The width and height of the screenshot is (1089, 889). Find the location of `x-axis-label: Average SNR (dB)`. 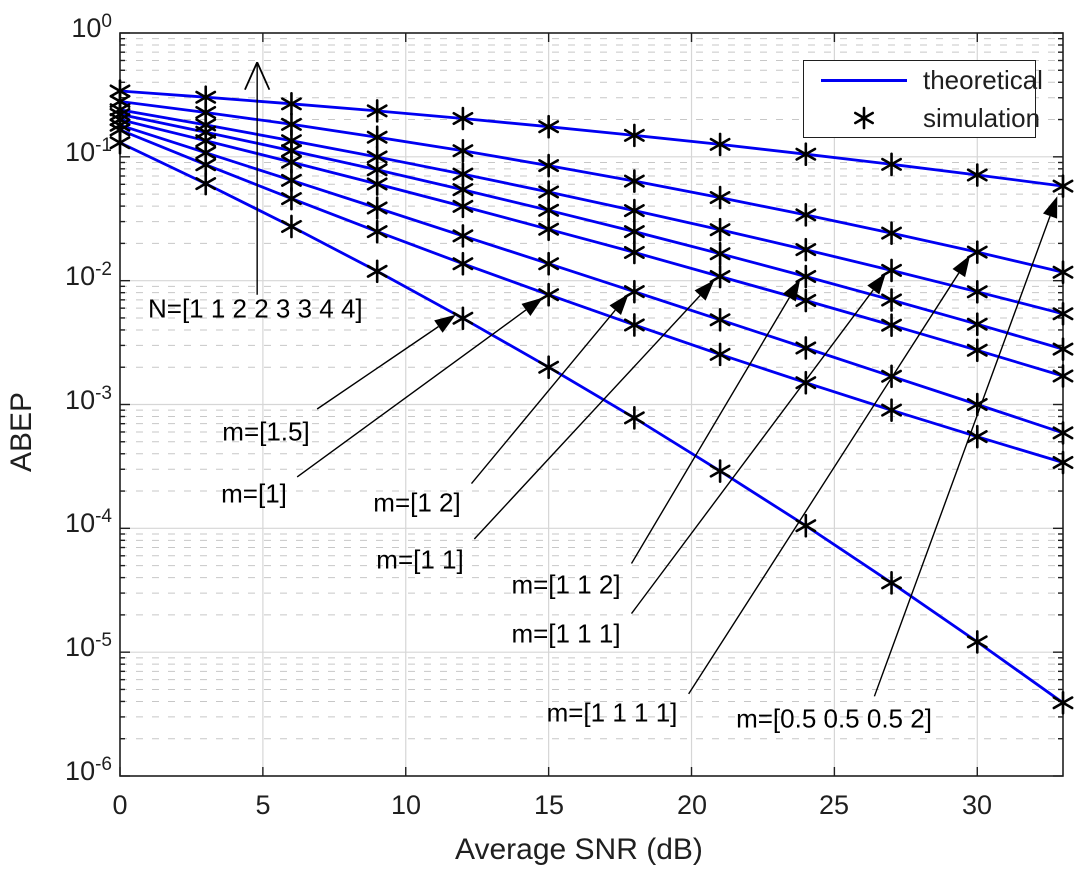

x-axis-label: Average SNR (dB) is located at coordinates (579, 849).